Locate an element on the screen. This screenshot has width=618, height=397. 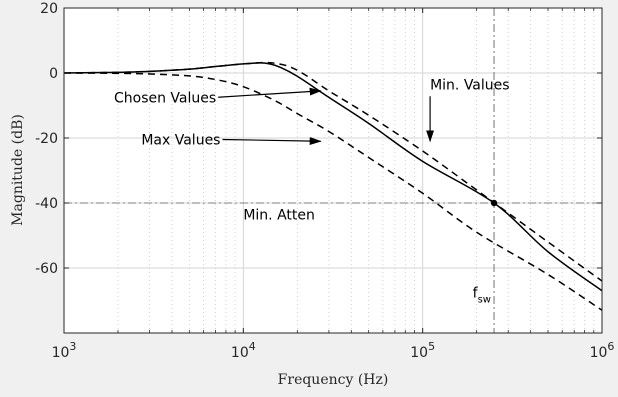
x-axis-title: Frequency (Hz) is located at coordinates (333, 380).